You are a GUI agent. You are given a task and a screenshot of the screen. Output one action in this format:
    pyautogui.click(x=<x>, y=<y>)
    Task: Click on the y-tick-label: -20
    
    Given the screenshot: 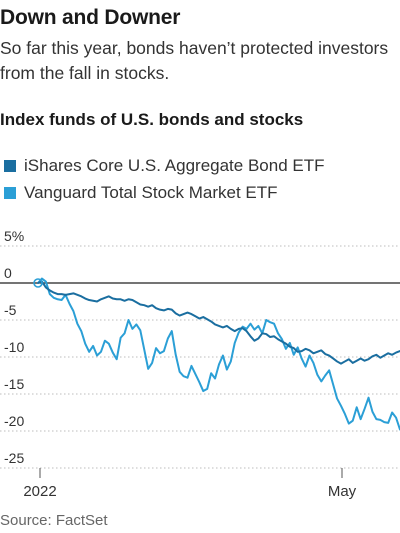 What is the action you would take?
    pyautogui.click(x=14, y=421)
    